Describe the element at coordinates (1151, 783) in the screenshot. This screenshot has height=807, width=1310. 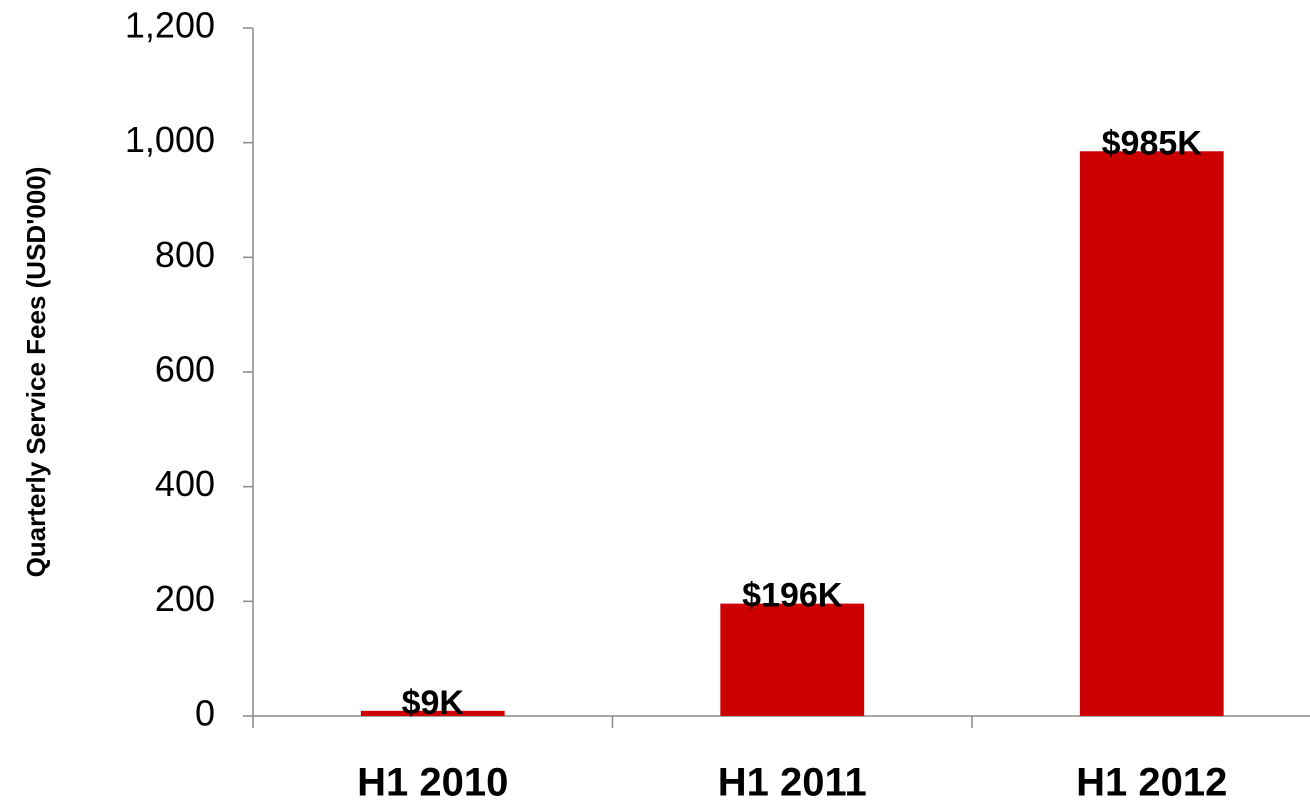
I see `x-tick-label: H1 2012` at that location.